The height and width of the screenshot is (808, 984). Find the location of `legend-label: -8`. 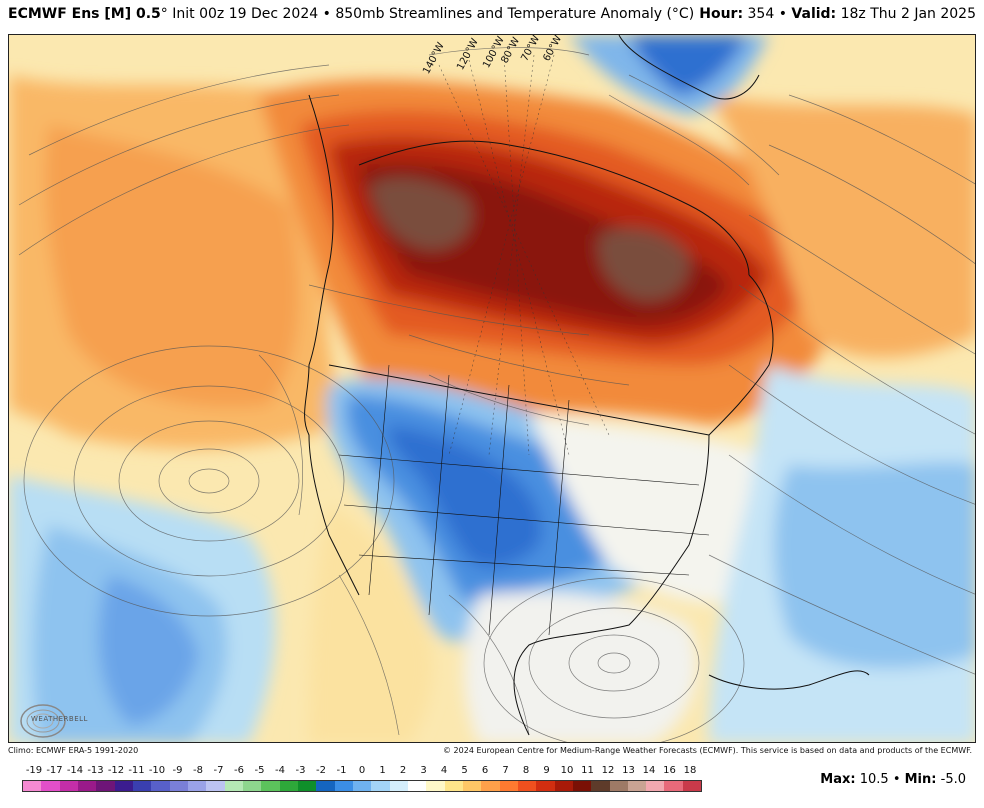

legend-label: -8 is located at coordinates (198, 770).